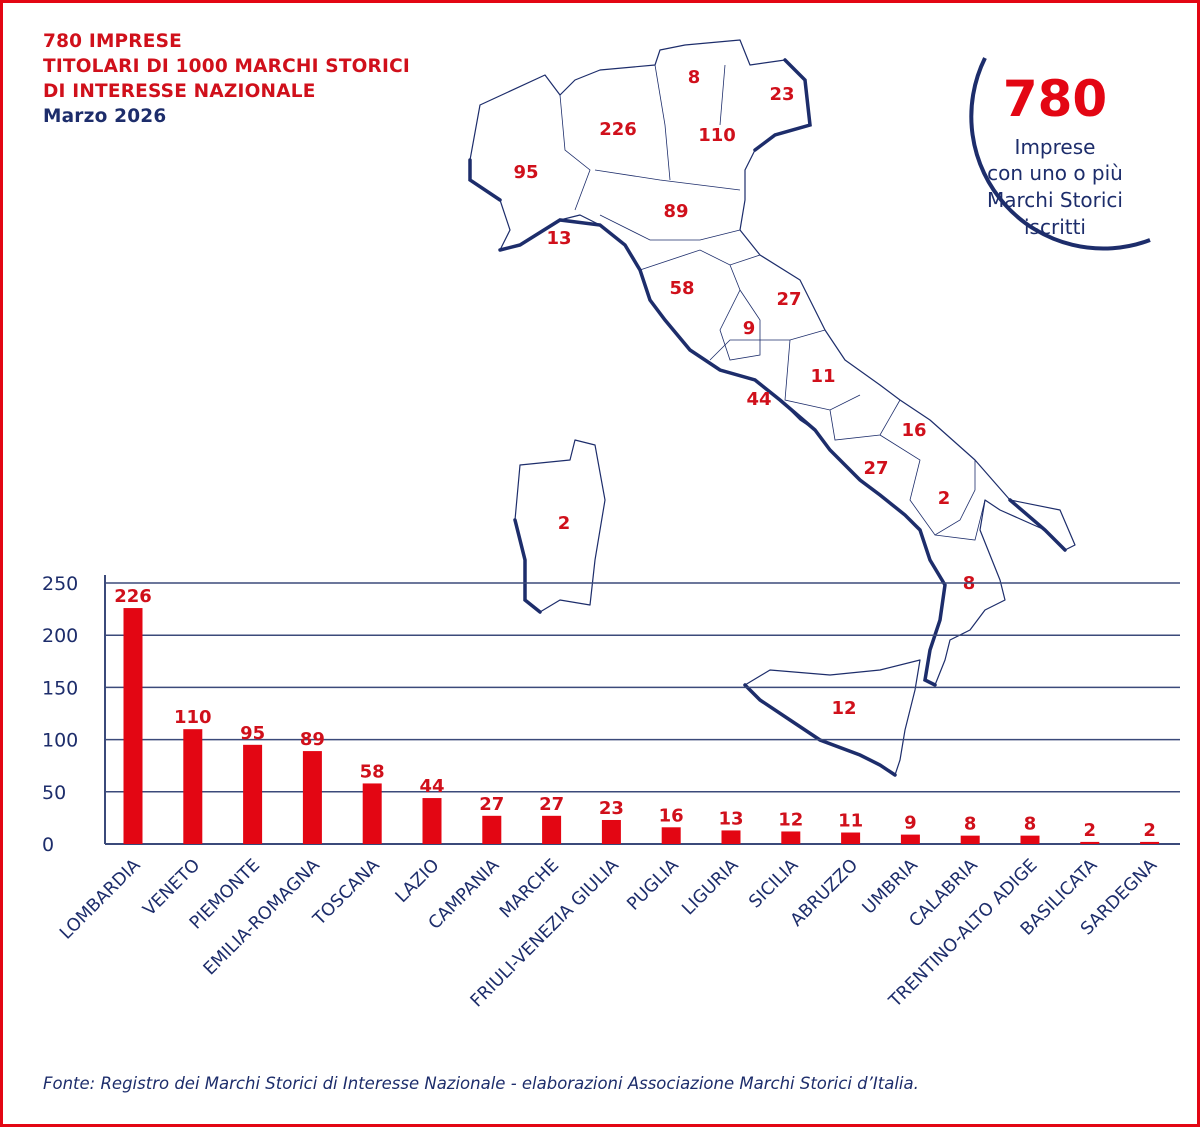  Describe the element at coordinates (418, 881) in the screenshot. I see `category-label: LAZIO` at that location.